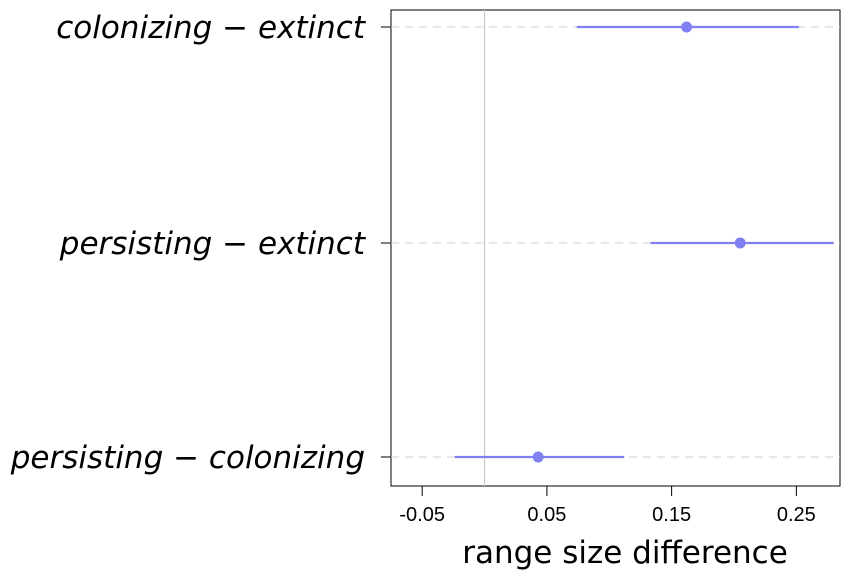 The image size is (850, 573). Describe the element at coordinates (213, 244) in the screenshot. I see `y-tick-label: persisting − extinct` at that location.